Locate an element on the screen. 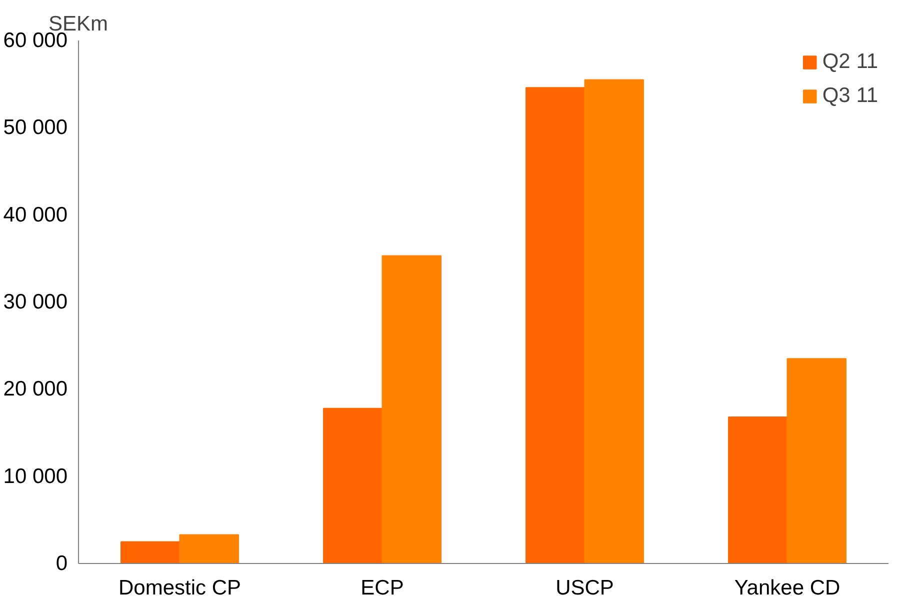 Image resolution: width=908 pixels, height=602 pixels. y-tick-label: 30 000 is located at coordinates (35, 302).